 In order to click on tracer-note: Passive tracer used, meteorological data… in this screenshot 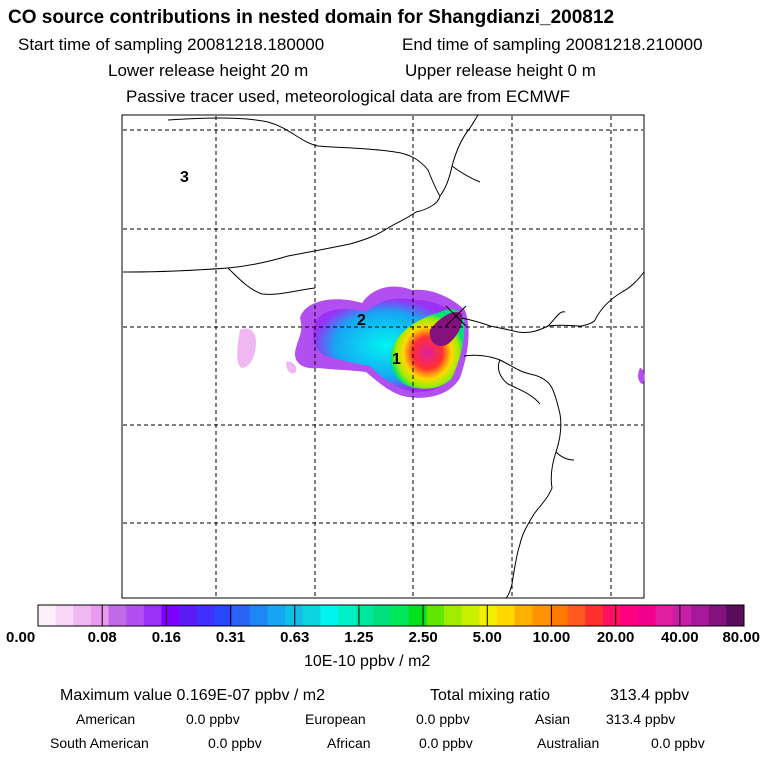, I will do `click(348, 96)`.